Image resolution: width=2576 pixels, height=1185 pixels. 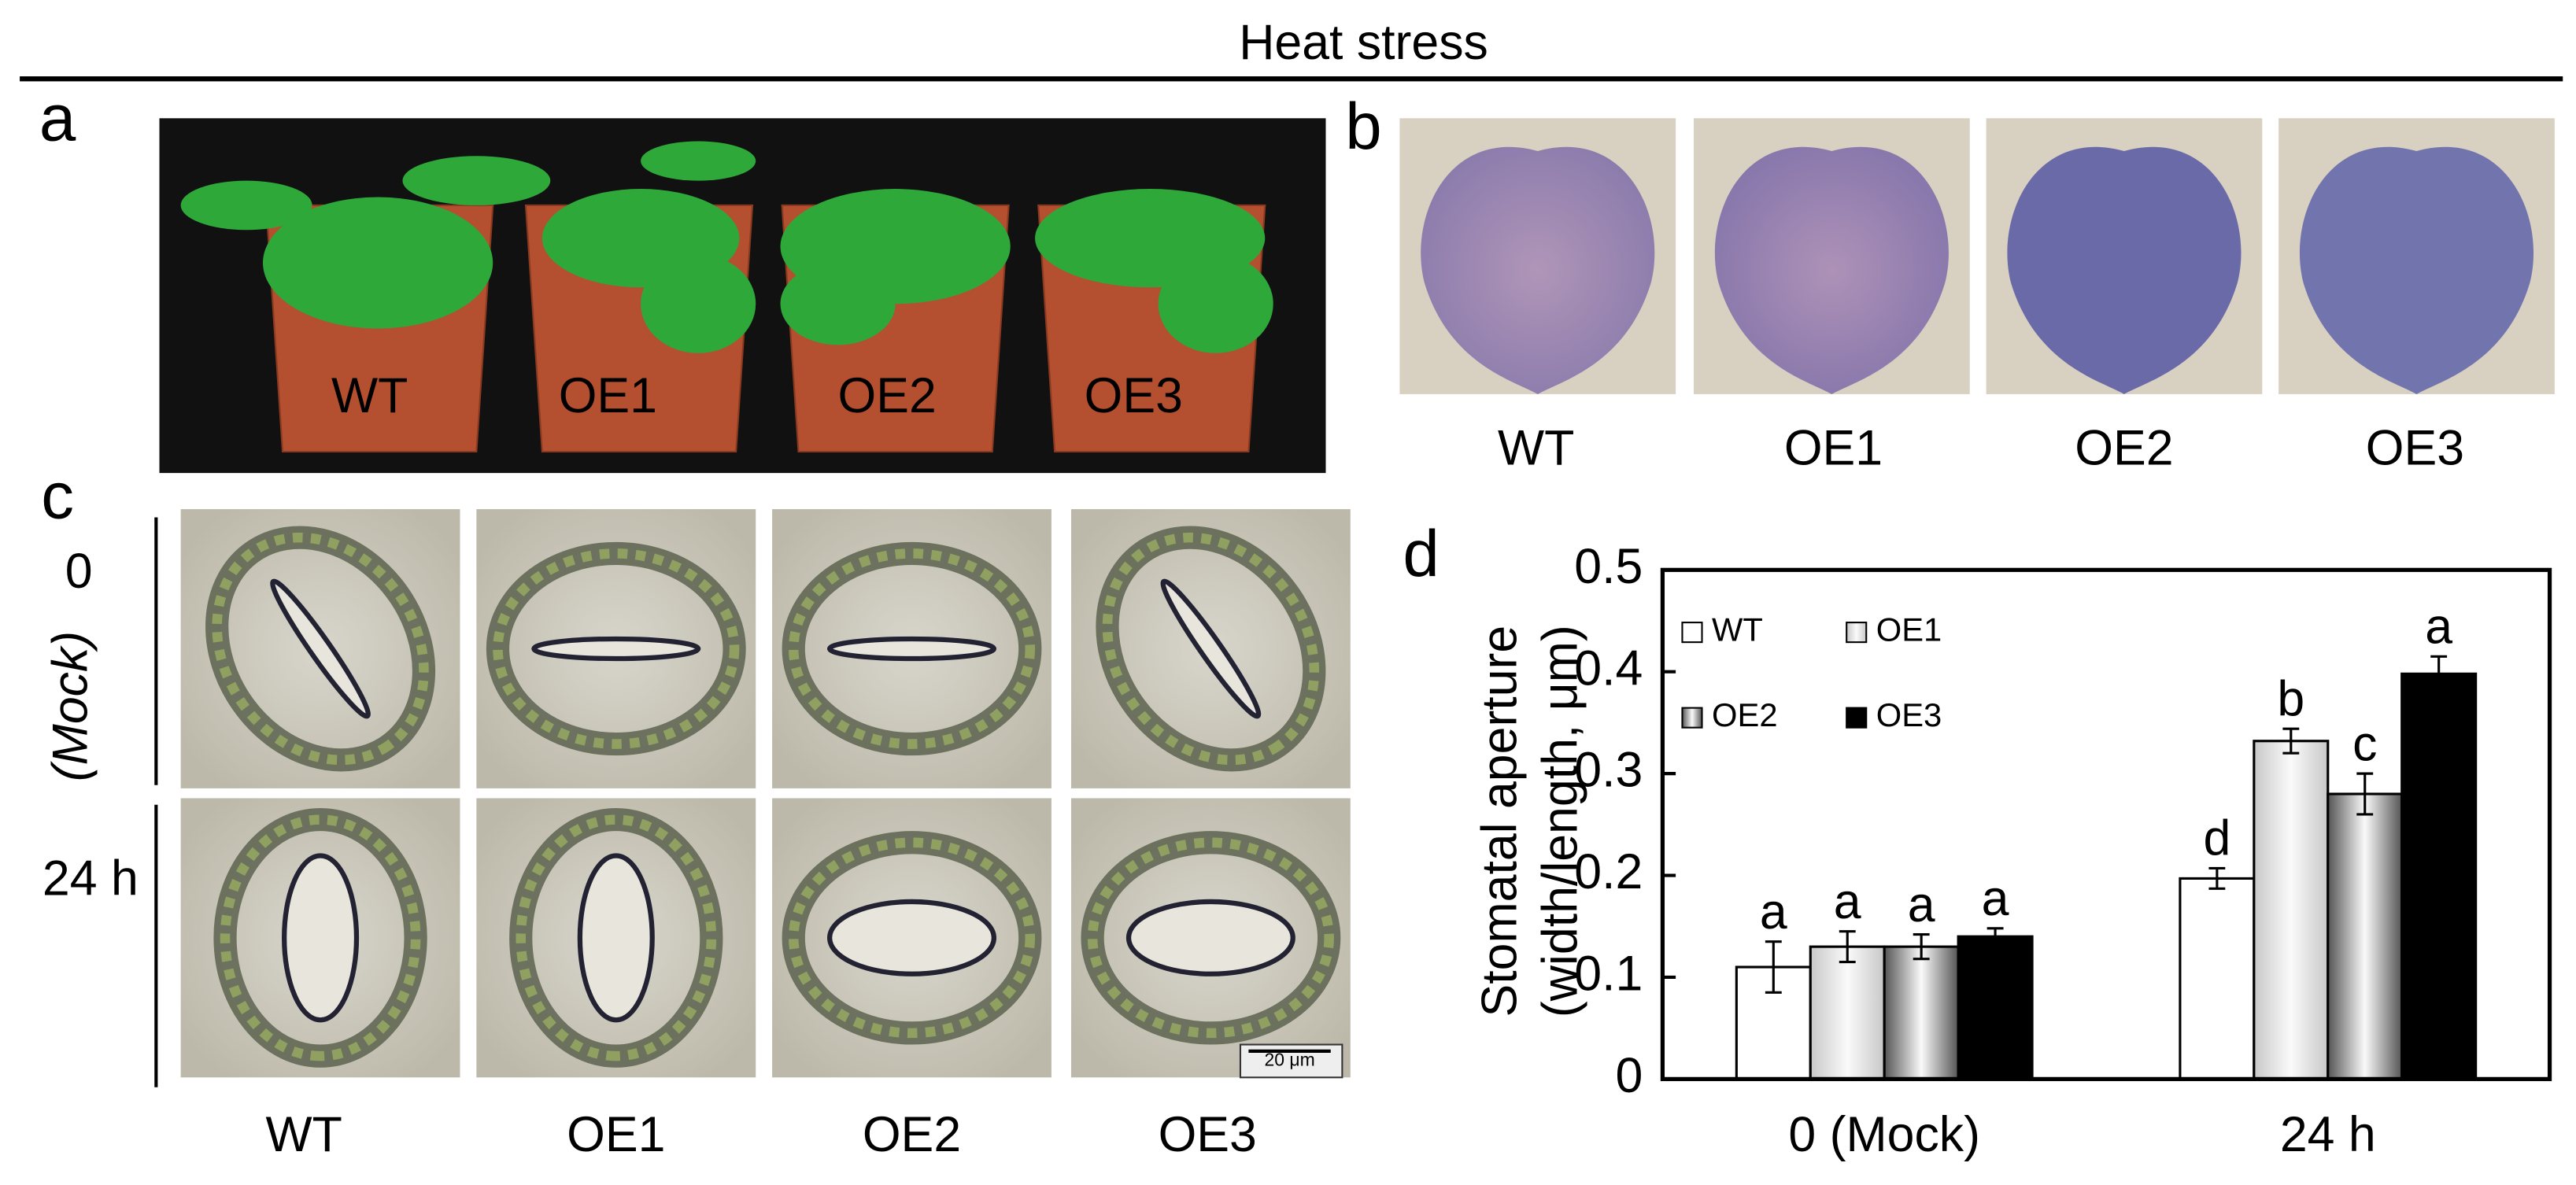 What do you see at coordinates (1745, 714) in the screenshot?
I see `legend-label: OE2` at bounding box center [1745, 714].